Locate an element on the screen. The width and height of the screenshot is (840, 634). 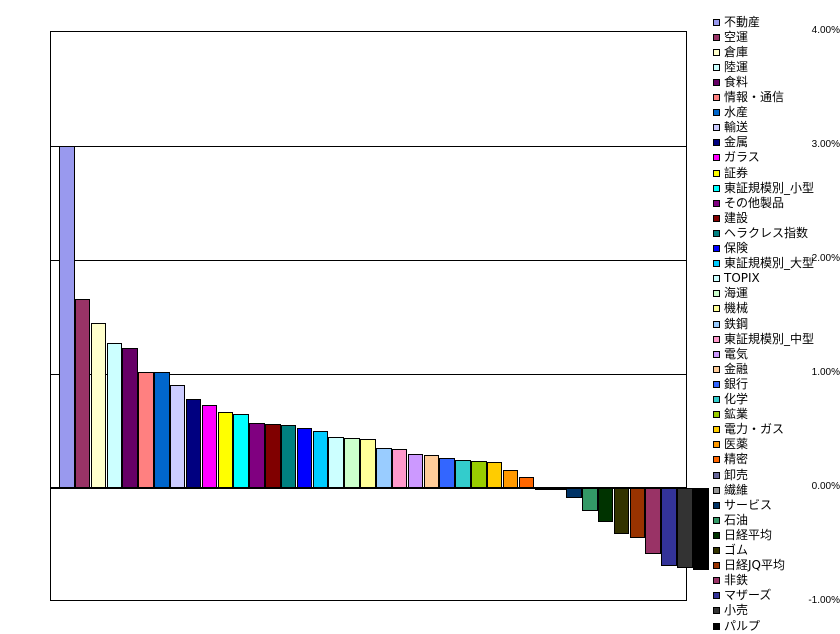
legend-item: マザーズ is located at coordinates (742, 596).